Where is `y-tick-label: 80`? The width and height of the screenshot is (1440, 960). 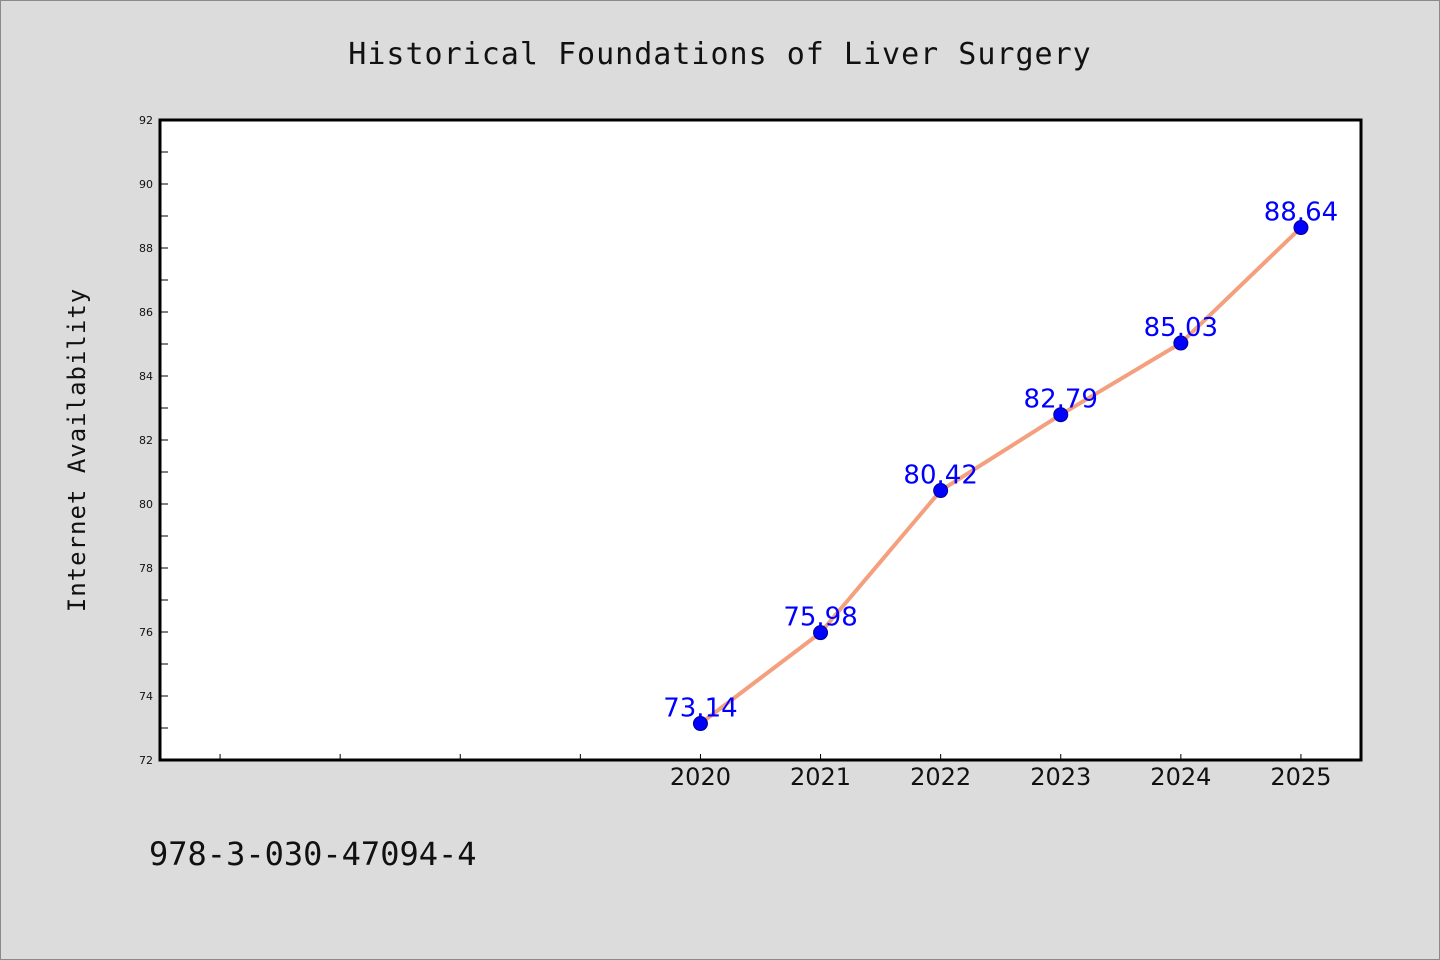
y-tick-label: 80 is located at coordinates (146, 504).